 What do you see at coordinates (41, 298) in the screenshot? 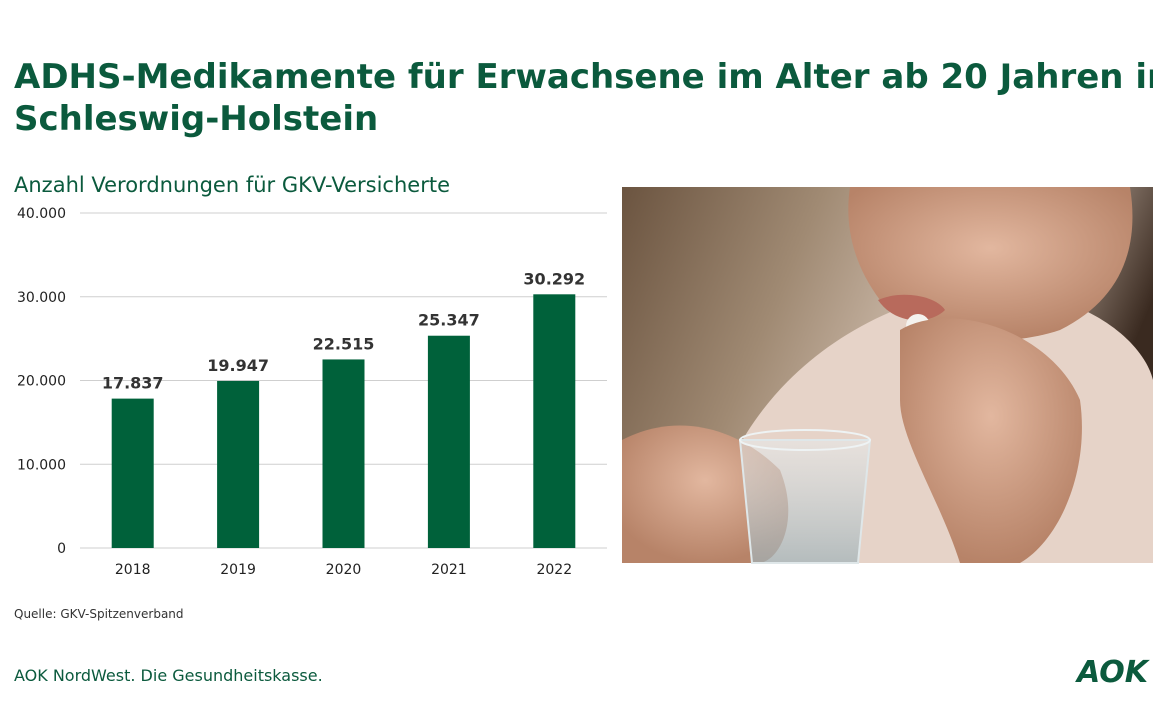
I see `y-tick-label: 30.000` at bounding box center [41, 298].